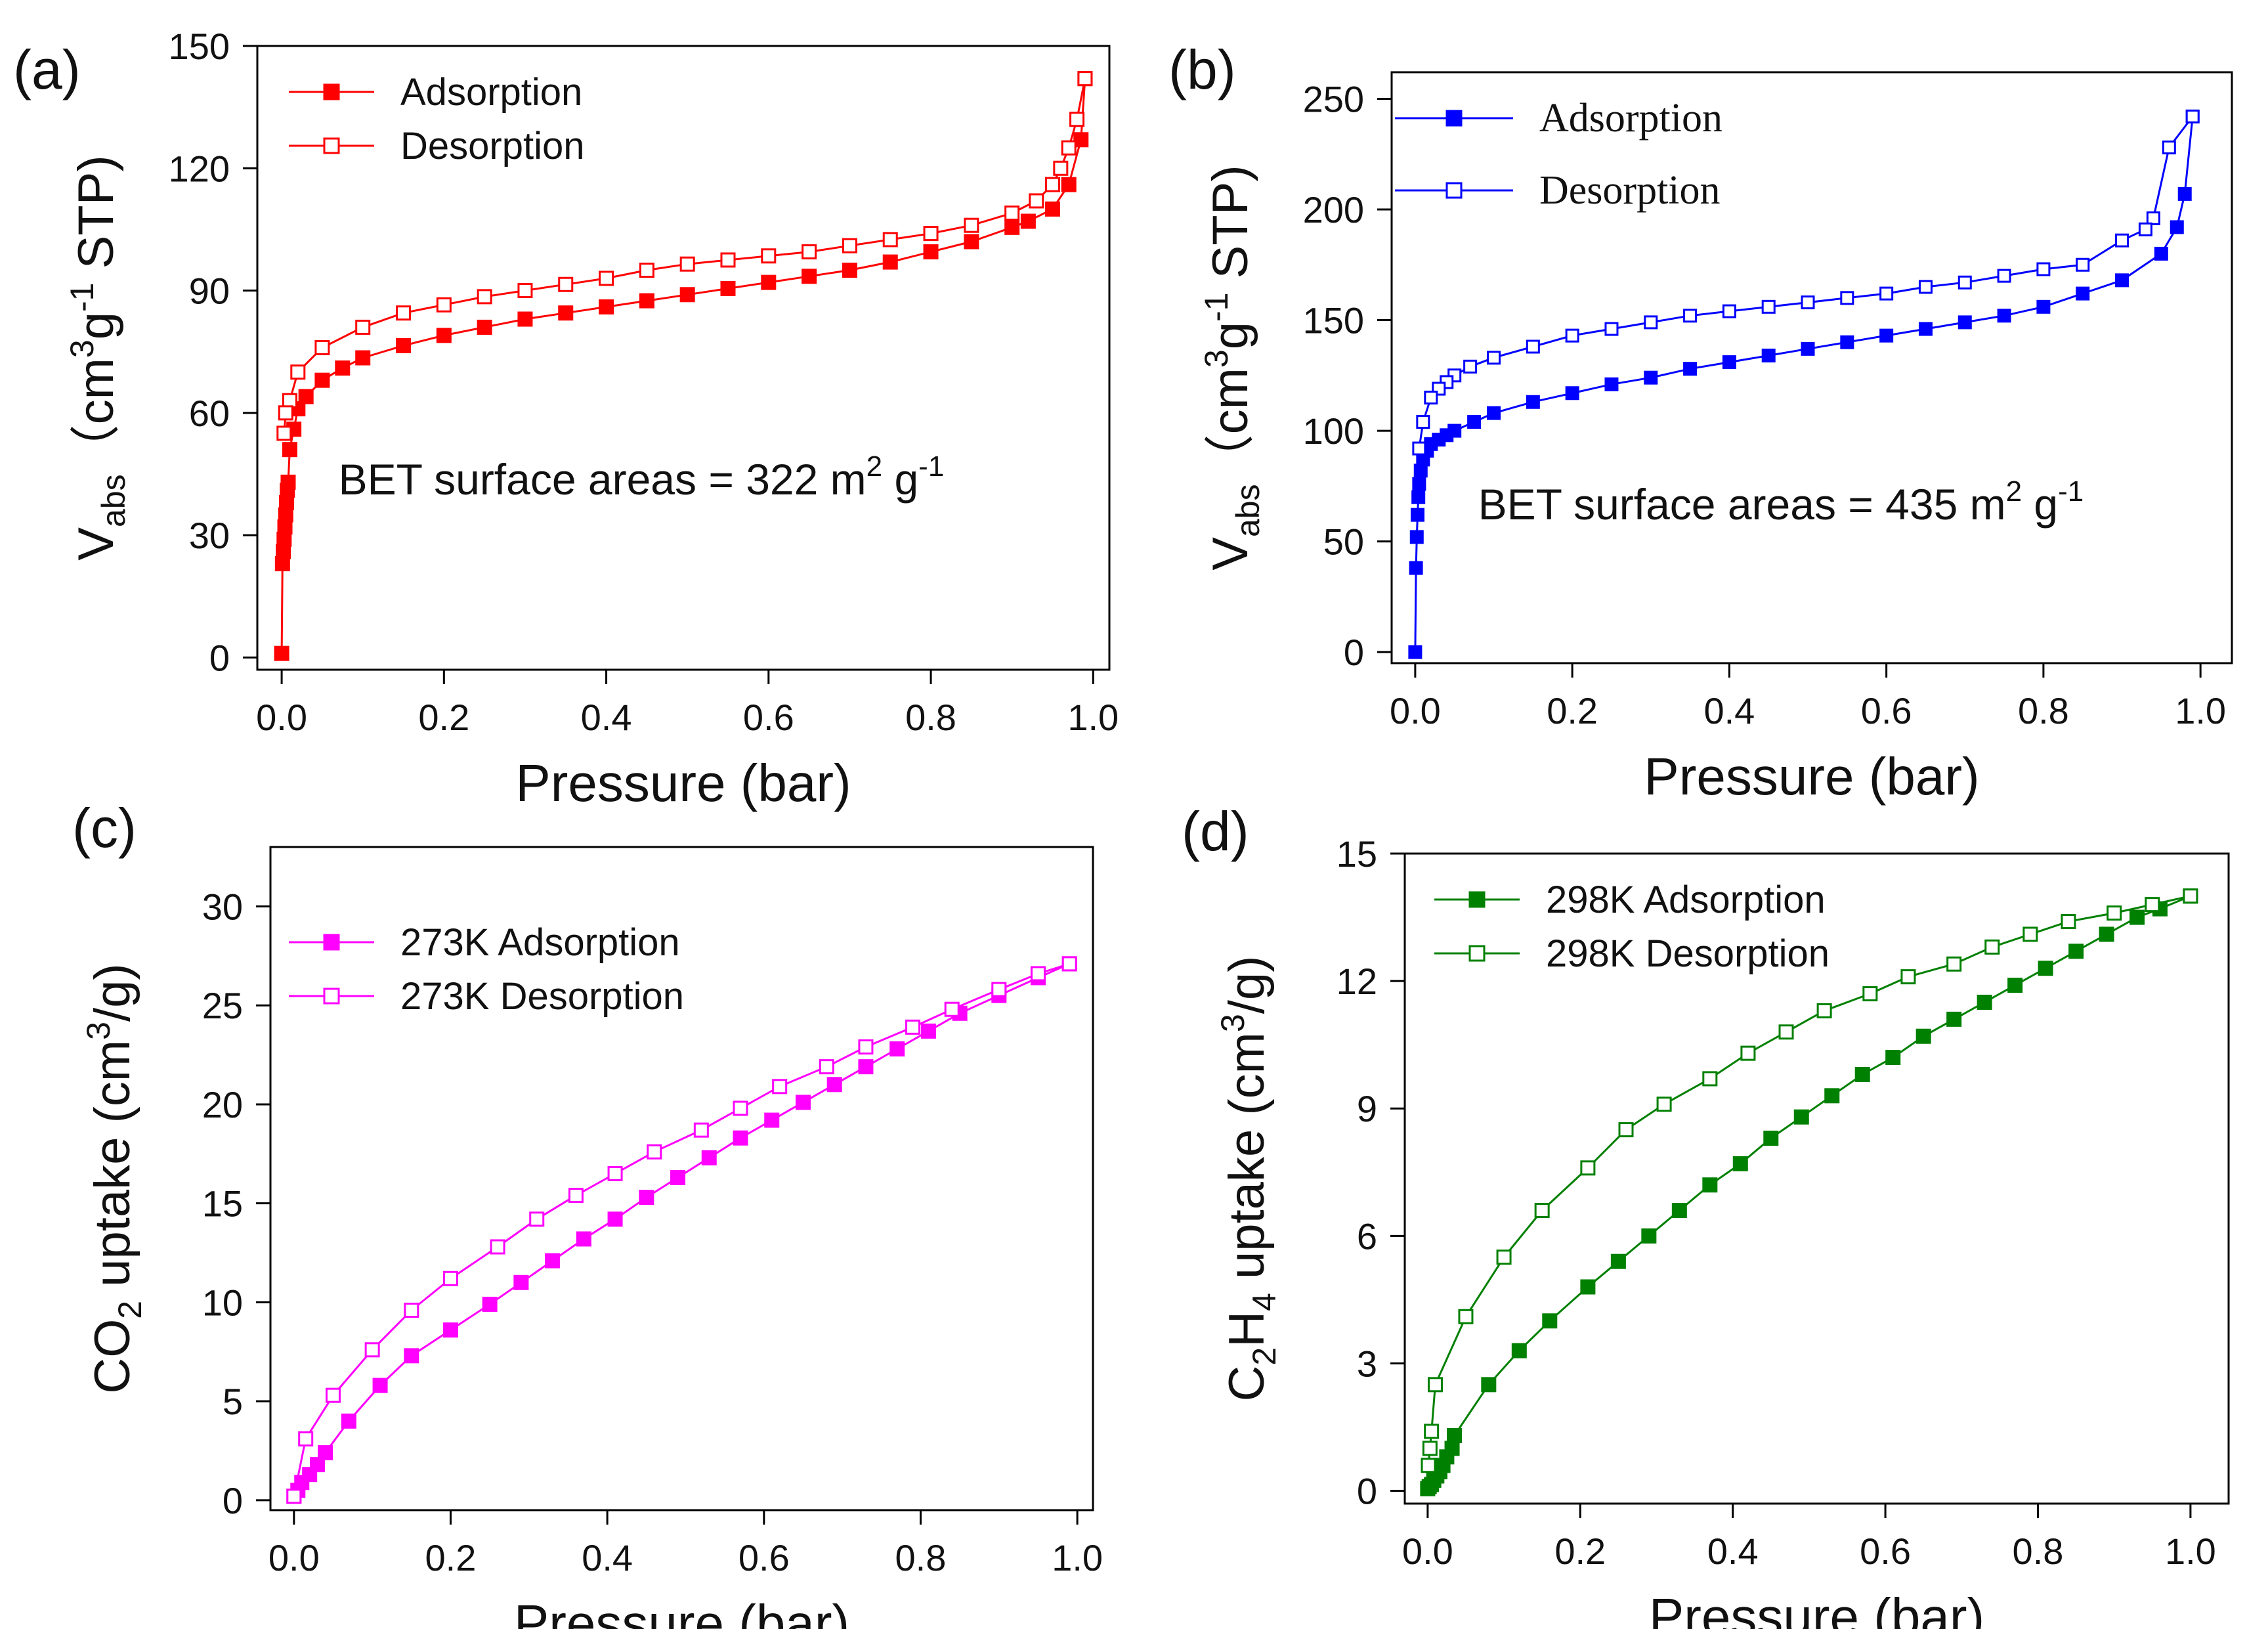 This screenshot has width=2268, height=1629. Describe the element at coordinates (1367, 1109) in the screenshot. I see `y-tick-label: 9` at that location.